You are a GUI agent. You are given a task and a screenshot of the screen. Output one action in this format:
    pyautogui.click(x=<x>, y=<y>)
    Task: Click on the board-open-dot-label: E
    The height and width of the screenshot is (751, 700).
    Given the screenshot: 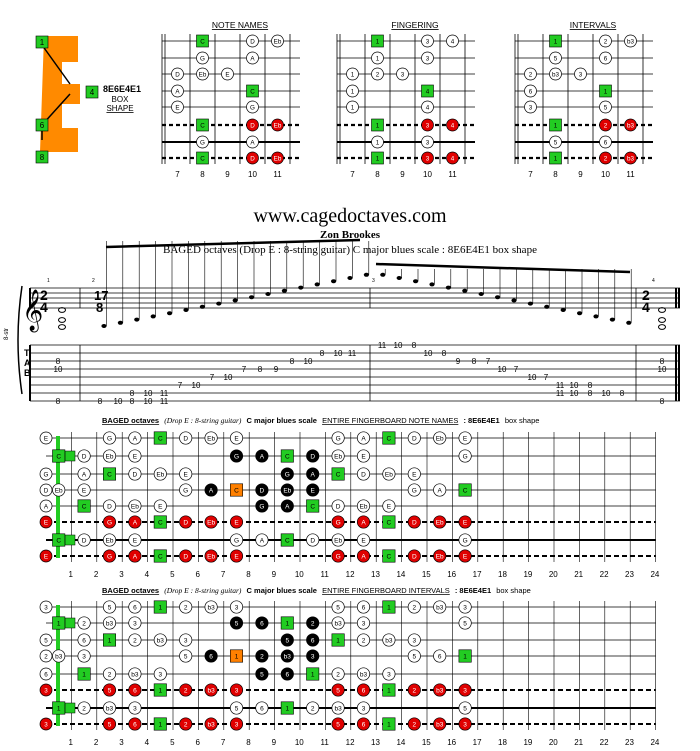 What is the action you would take?
    pyautogui.click(x=46, y=557)
    